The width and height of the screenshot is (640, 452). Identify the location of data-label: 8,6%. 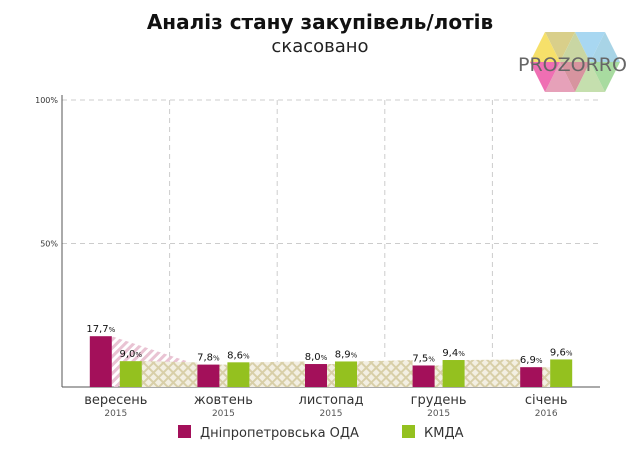
(238, 355).